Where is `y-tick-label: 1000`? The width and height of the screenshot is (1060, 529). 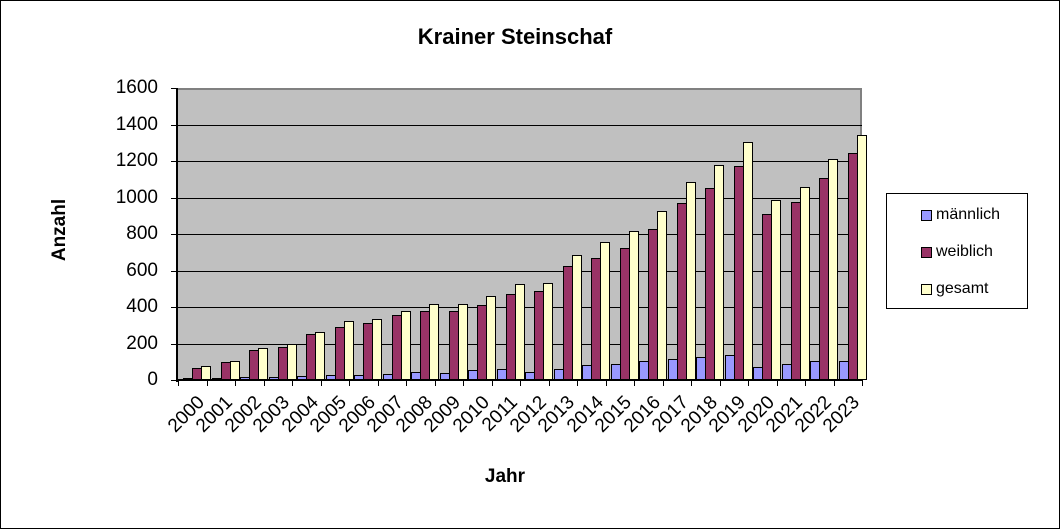
y-tick-label: 1000 is located at coordinates (136, 197).